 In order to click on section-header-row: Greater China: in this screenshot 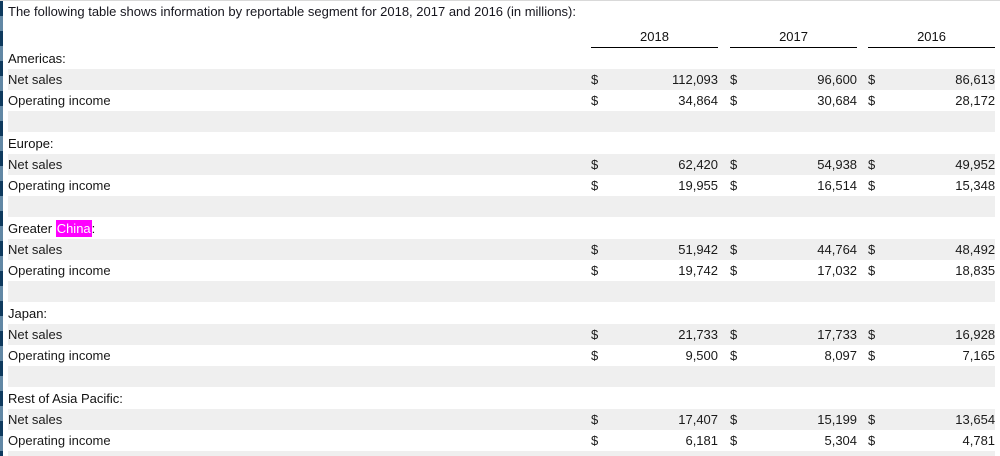, I will do `click(501, 228)`.